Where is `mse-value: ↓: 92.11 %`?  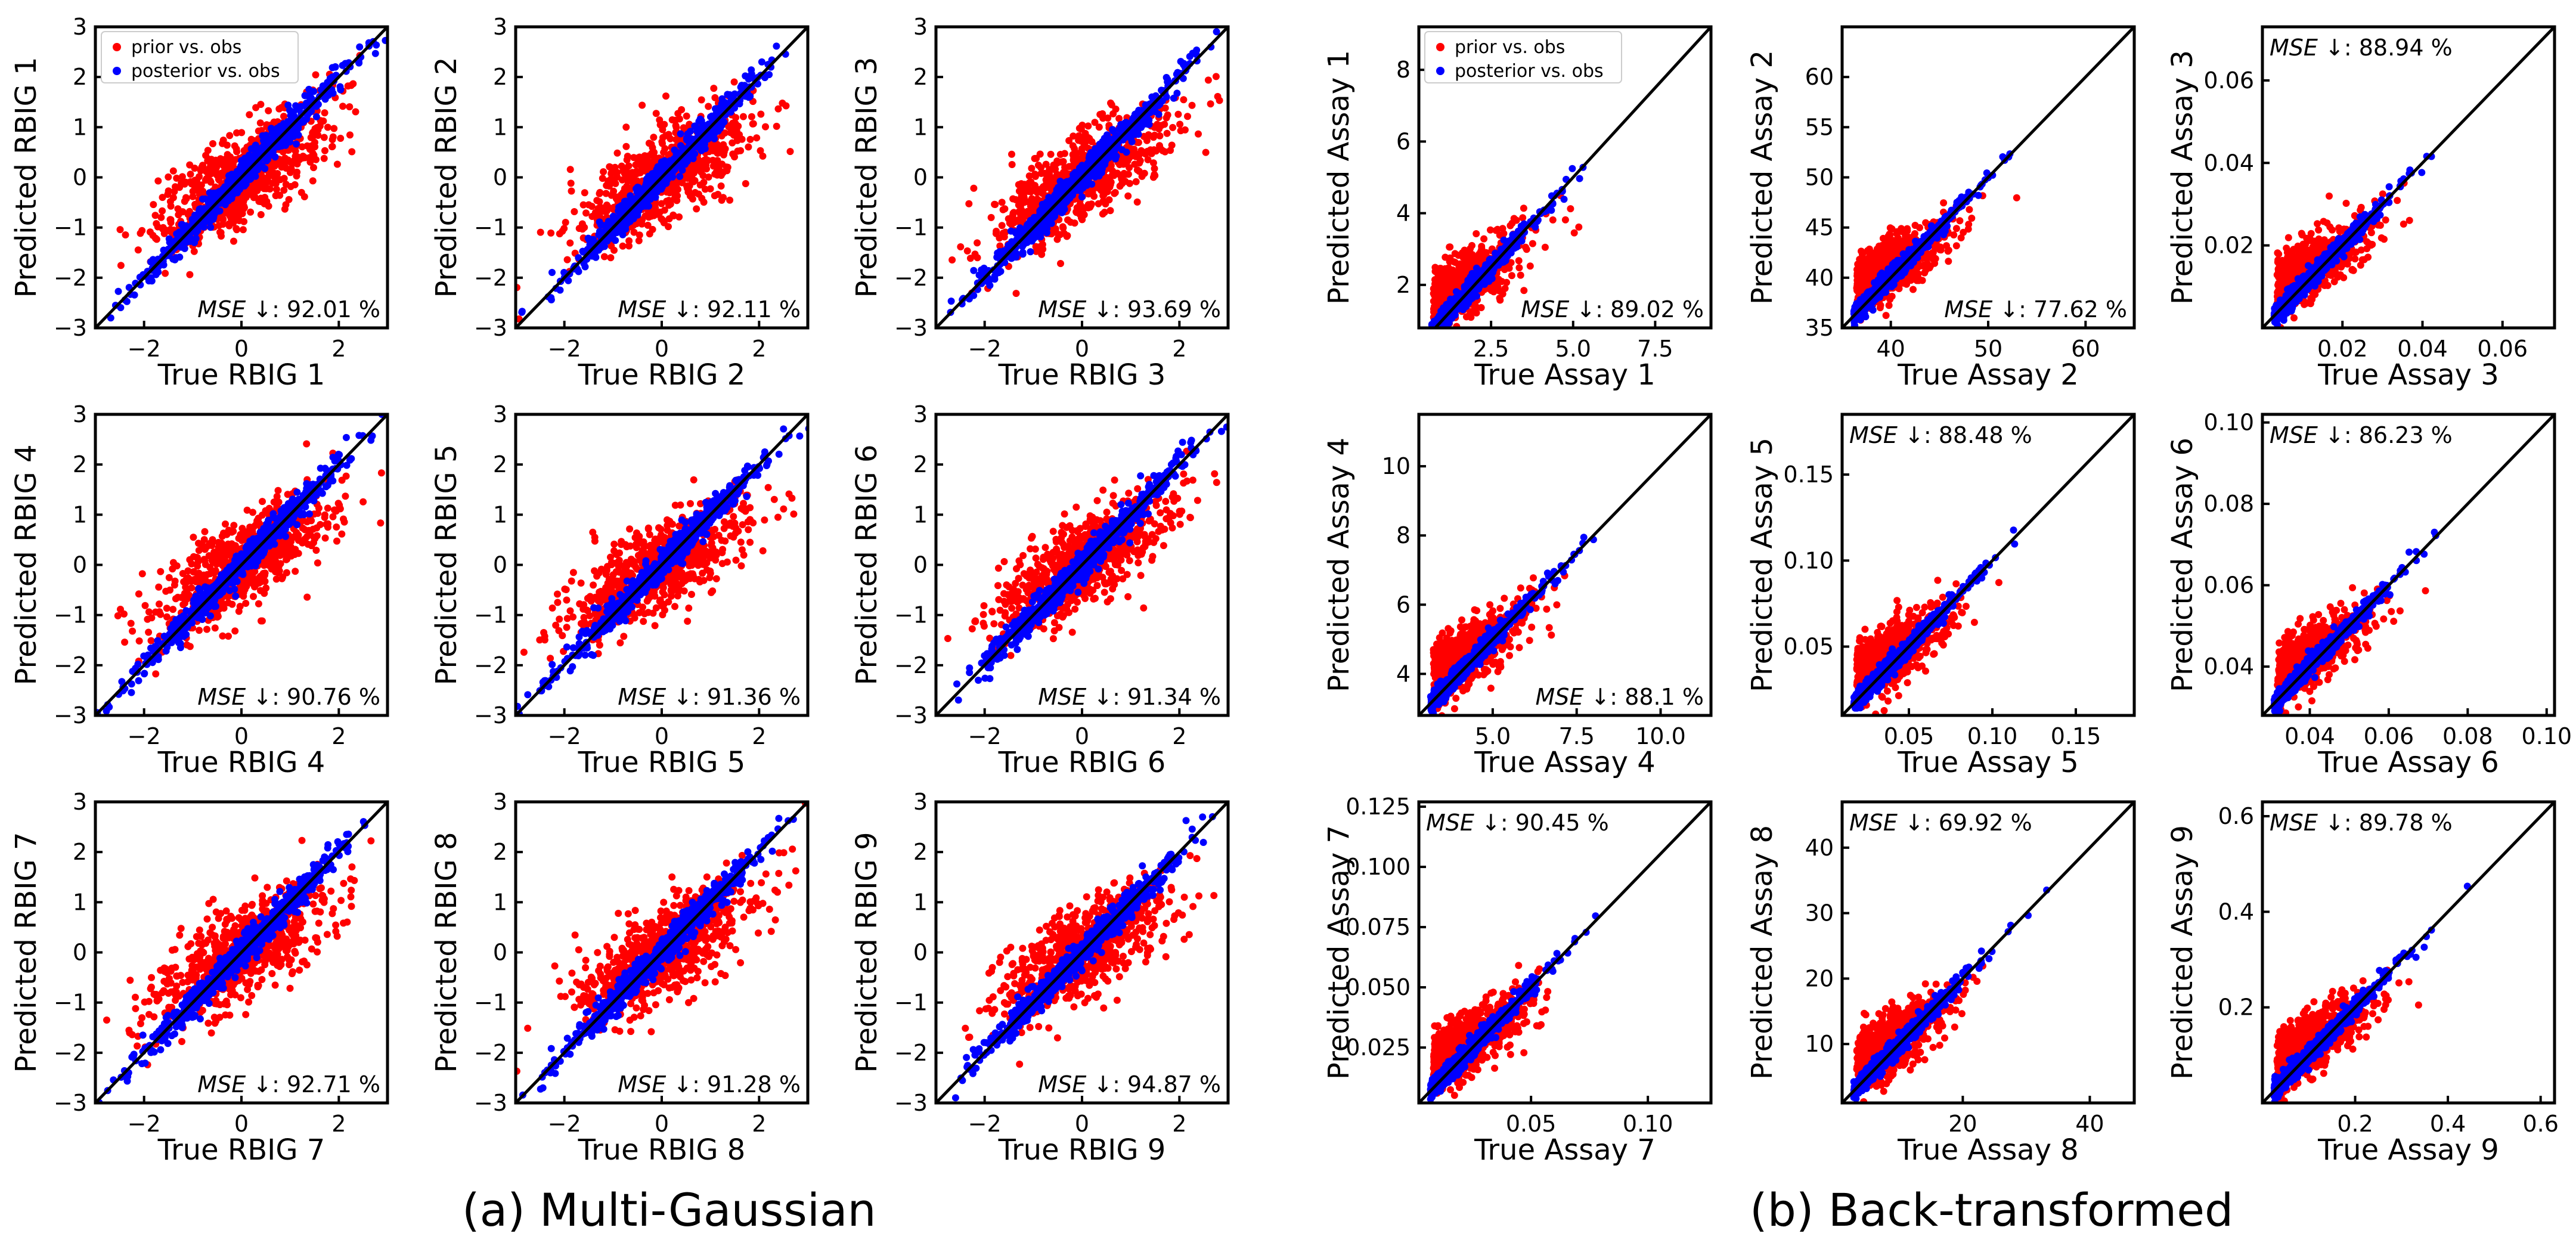
mse-value: ↓: 92.11 % is located at coordinates (733, 309).